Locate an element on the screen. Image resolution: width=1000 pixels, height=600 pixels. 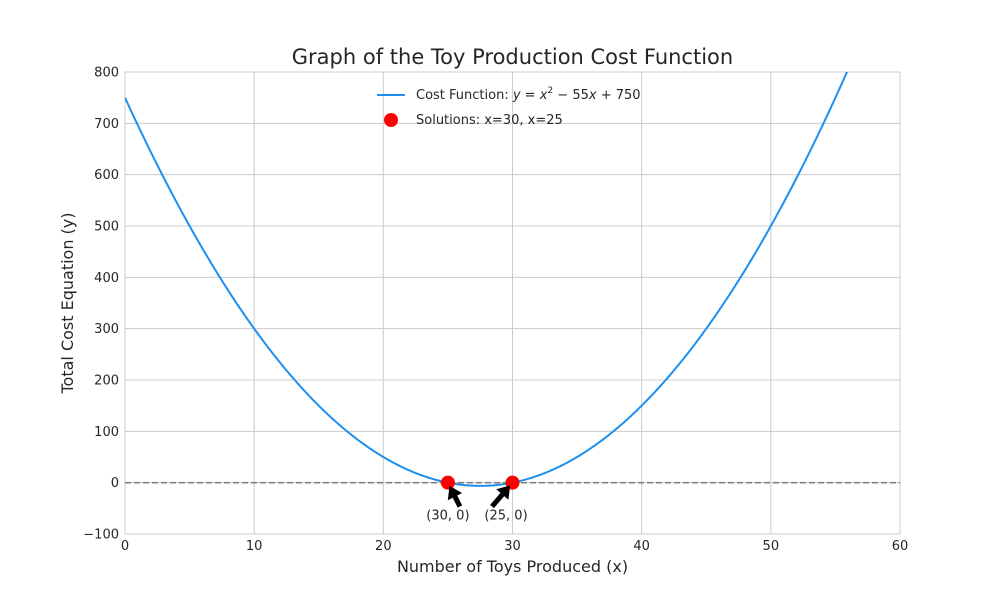
annotations: (30, 0) (25, 0) is located at coordinates (477, 504).